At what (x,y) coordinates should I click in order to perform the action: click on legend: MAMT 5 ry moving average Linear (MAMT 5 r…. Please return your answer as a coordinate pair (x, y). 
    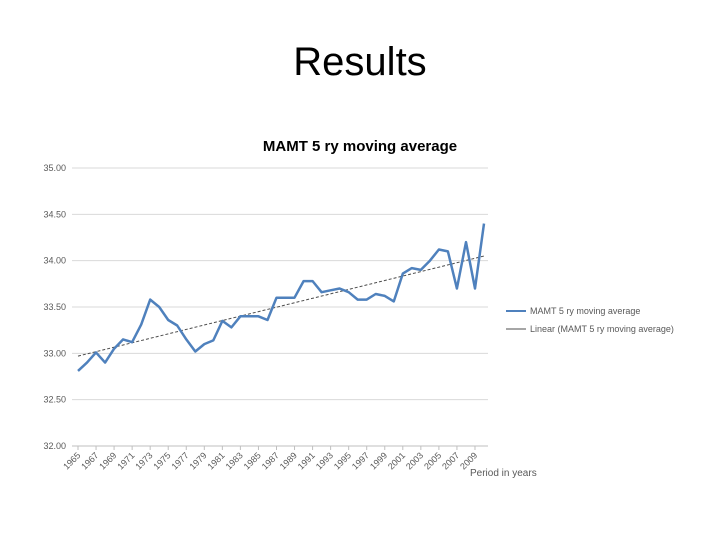
    Looking at the image, I should click on (590, 320).